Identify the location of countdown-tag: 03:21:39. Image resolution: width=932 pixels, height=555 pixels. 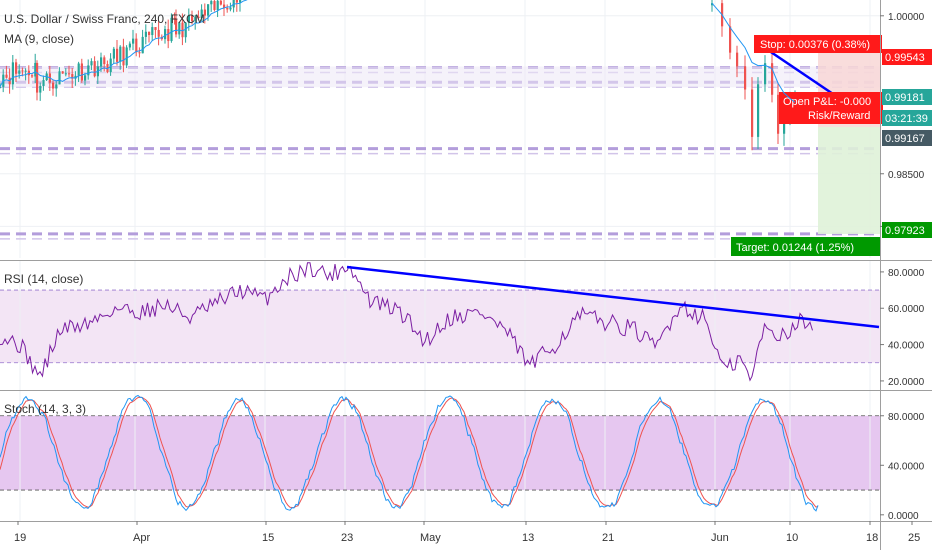
(907, 118).